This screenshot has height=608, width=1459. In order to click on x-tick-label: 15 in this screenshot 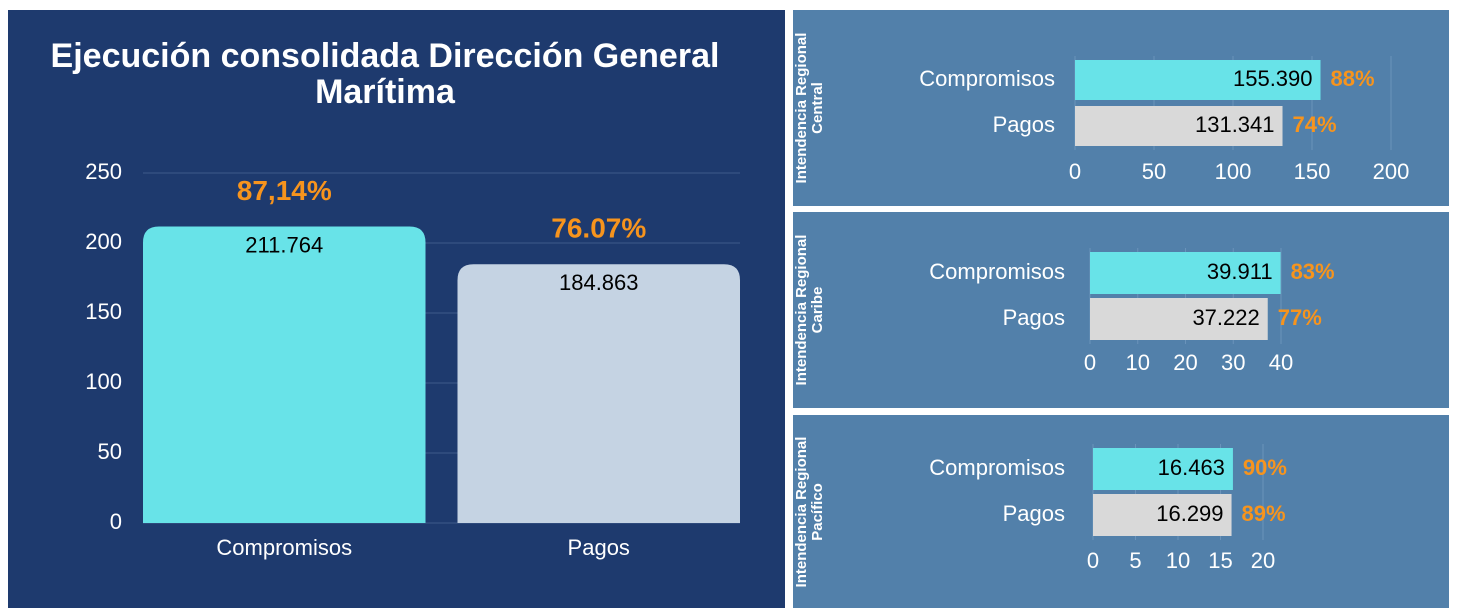, I will do `click(1220, 560)`.